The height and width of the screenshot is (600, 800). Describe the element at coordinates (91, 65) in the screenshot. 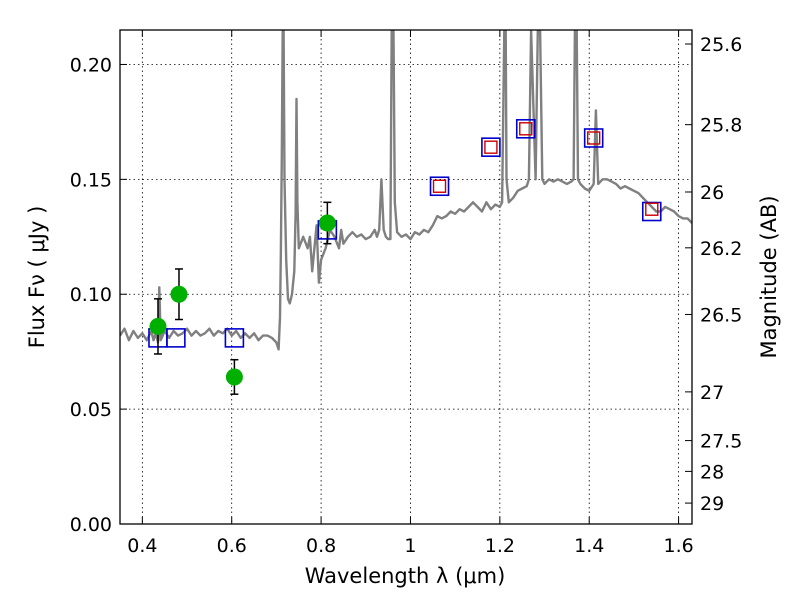

I see `y-tick-label: 0.20` at that location.